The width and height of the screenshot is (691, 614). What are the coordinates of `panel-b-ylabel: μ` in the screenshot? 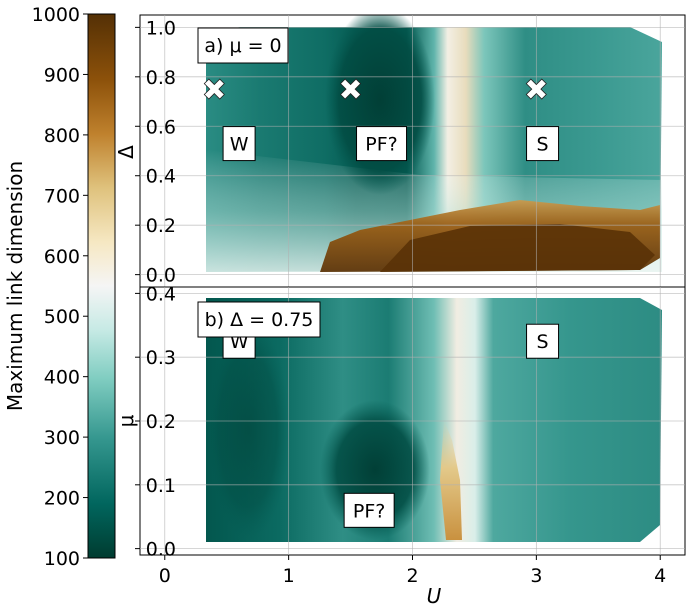 It's located at (126, 420).